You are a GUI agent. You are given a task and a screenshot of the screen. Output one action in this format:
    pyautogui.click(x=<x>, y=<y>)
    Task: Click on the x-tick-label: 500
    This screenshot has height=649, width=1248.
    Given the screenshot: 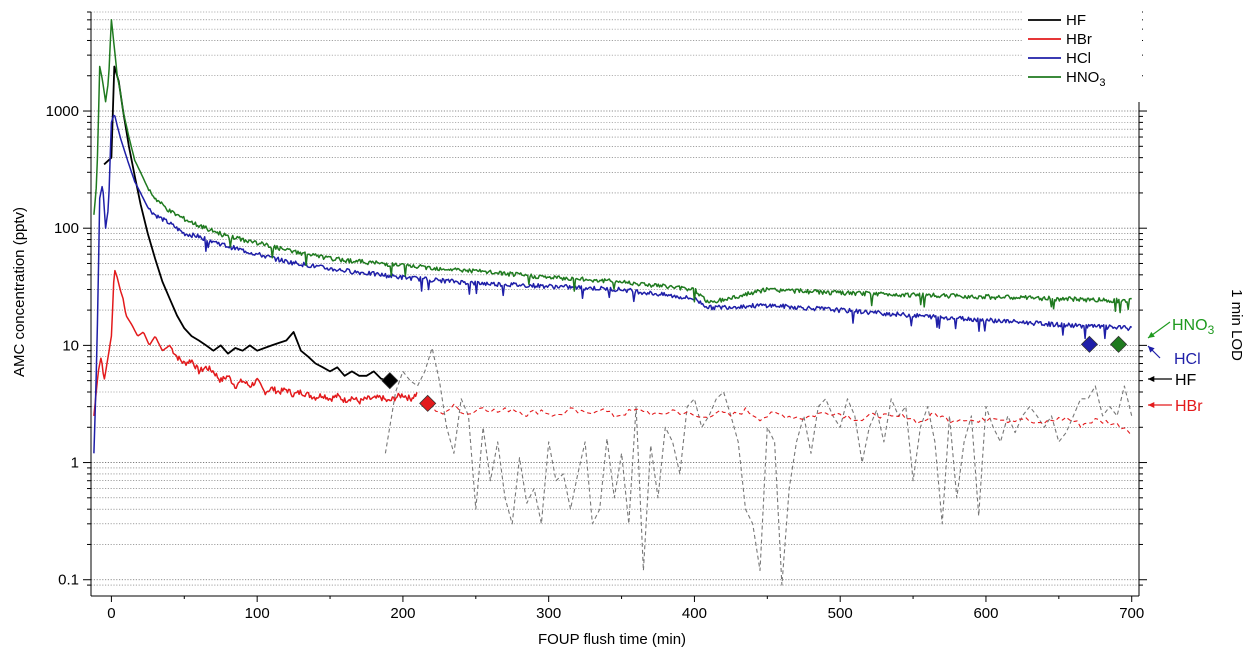 What is the action you would take?
    pyautogui.click(x=840, y=613)
    